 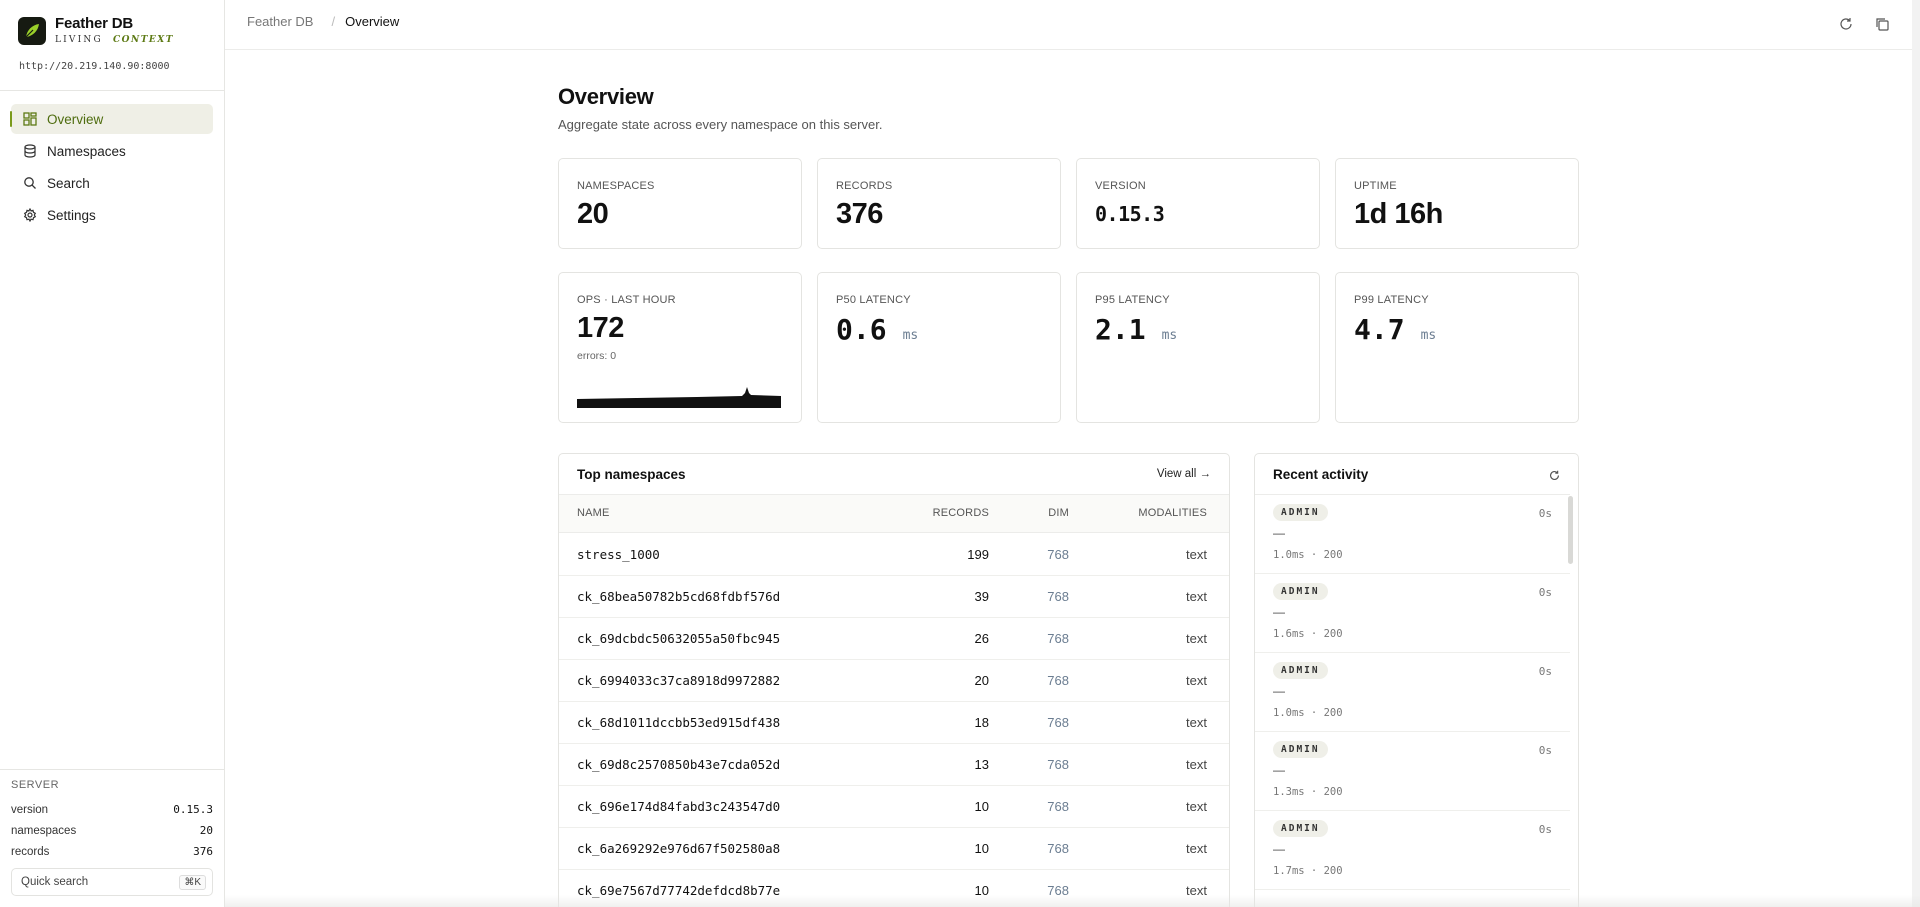 What do you see at coordinates (981, 680) in the screenshot?
I see `records-cell: 20` at bounding box center [981, 680].